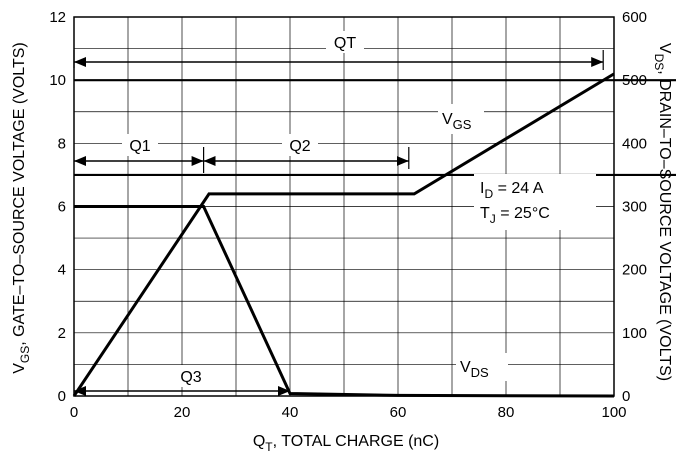 This screenshot has height=460, width=676. Describe the element at coordinates (62, 333) in the screenshot. I see `y-left-tick-label: 2` at that location.